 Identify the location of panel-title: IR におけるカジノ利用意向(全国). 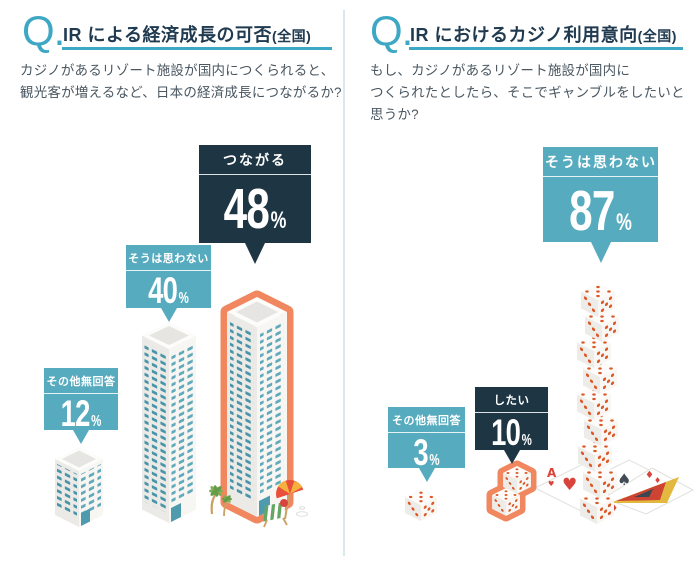
(543, 34).